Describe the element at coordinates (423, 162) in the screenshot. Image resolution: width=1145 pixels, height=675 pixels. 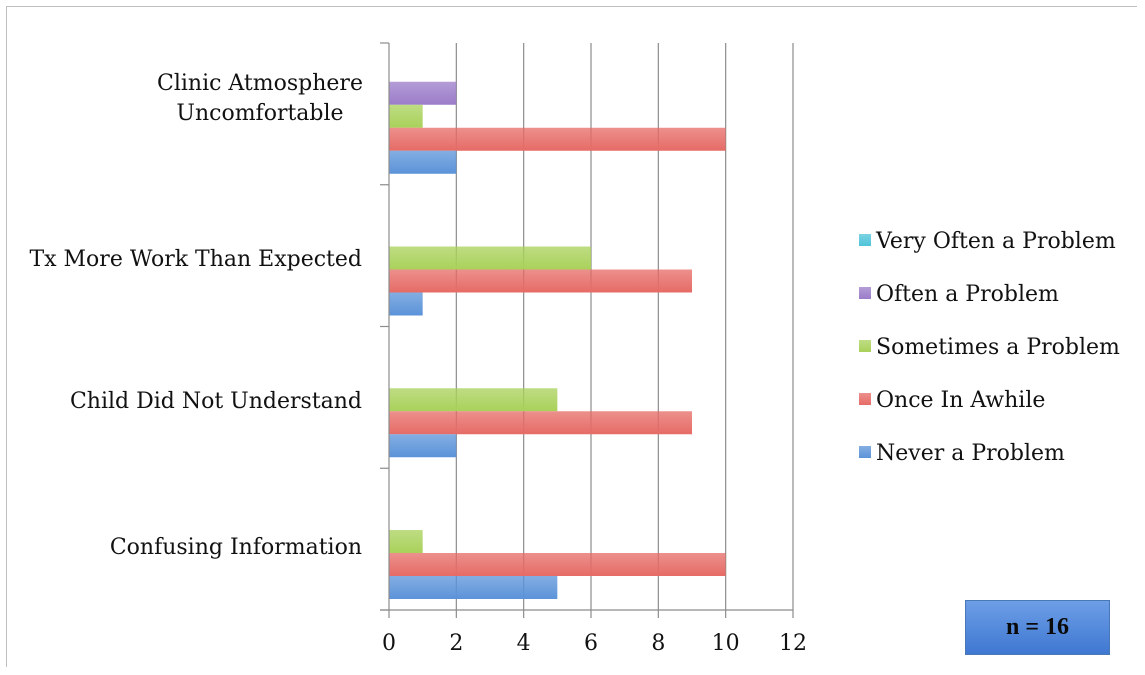
I see `bar-never-a-problem-clinic-atmosphere-uncomfortable` at that location.